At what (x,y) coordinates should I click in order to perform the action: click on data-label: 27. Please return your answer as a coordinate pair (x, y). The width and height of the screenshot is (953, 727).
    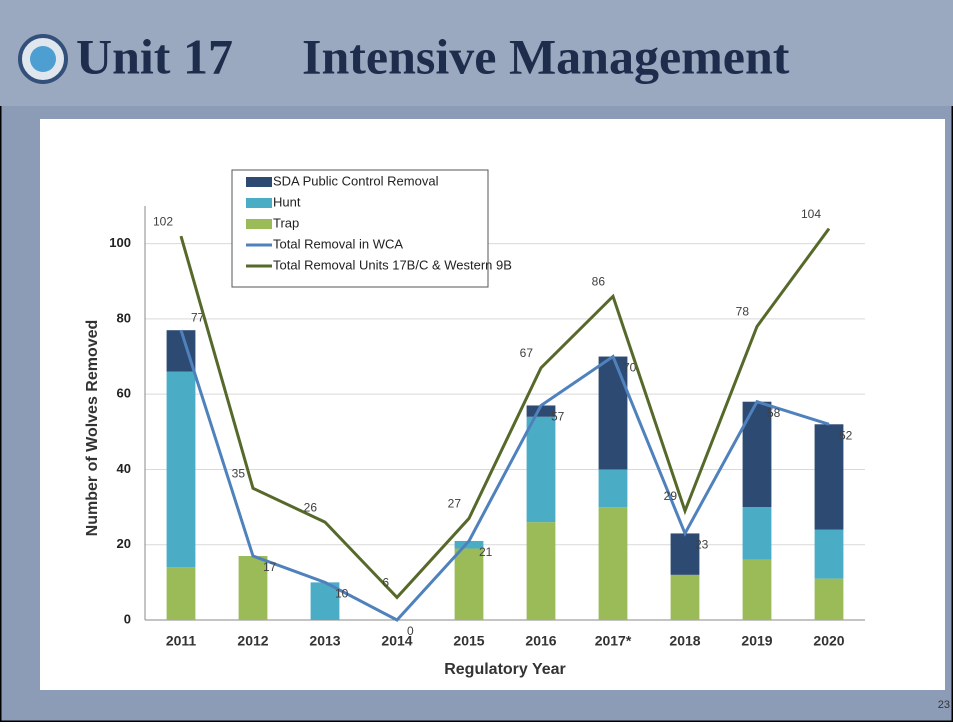
    Looking at the image, I should click on (455, 504).